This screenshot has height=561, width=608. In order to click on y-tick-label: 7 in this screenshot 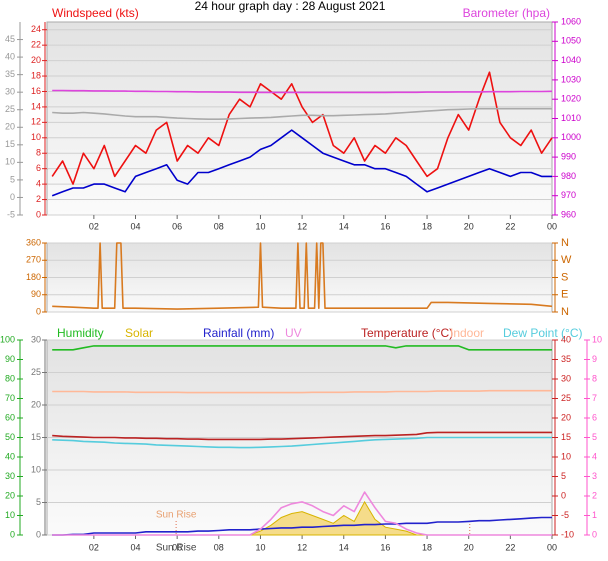, I will do `click(594, 398)`.